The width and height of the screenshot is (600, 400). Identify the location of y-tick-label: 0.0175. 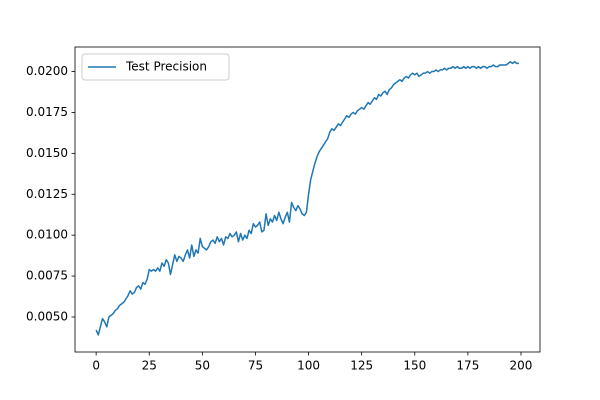
(47, 112).